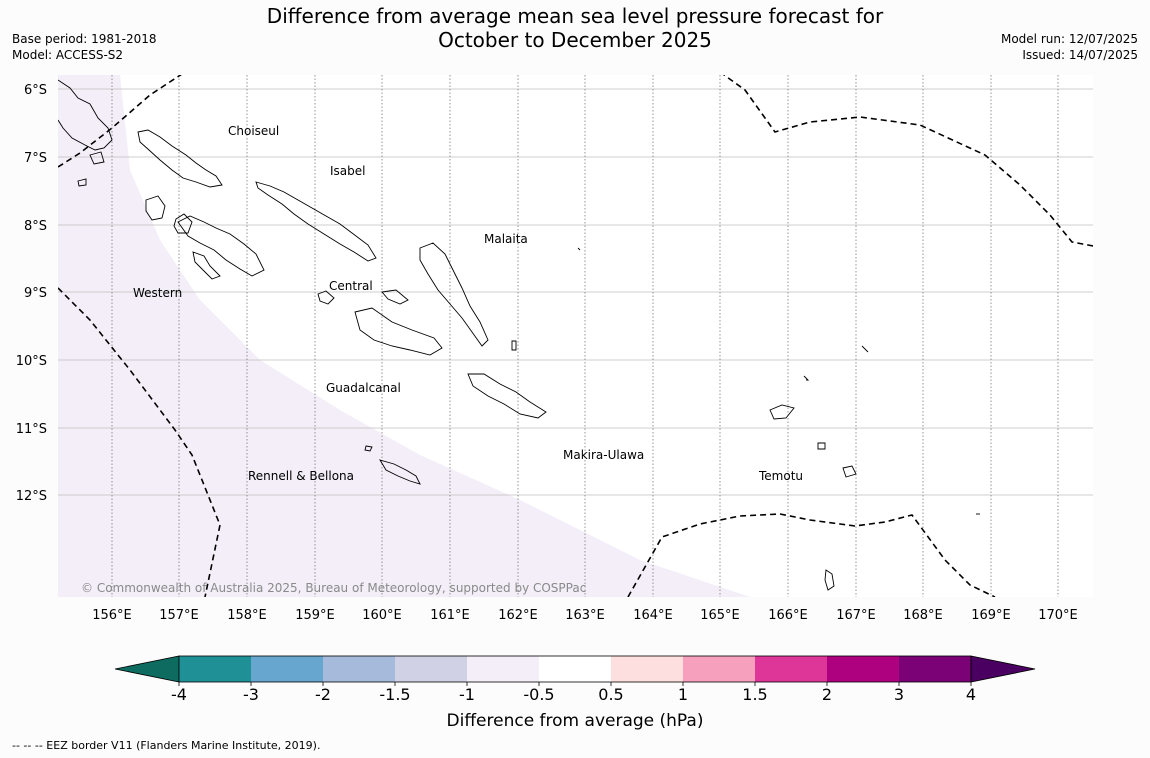 The height and width of the screenshot is (758, 1150). I want to click on colorbar-extend-high, so click(1003, 669).